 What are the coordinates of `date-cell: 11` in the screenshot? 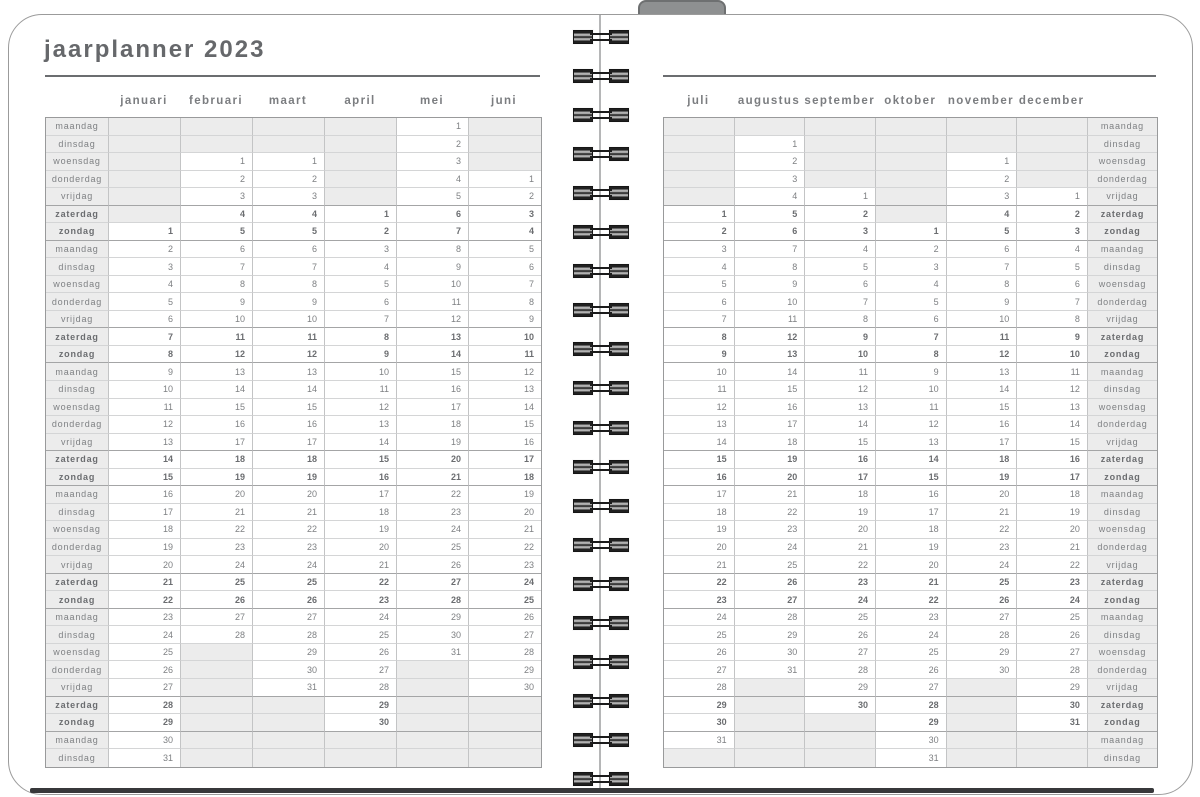 It's located at (699, 389).